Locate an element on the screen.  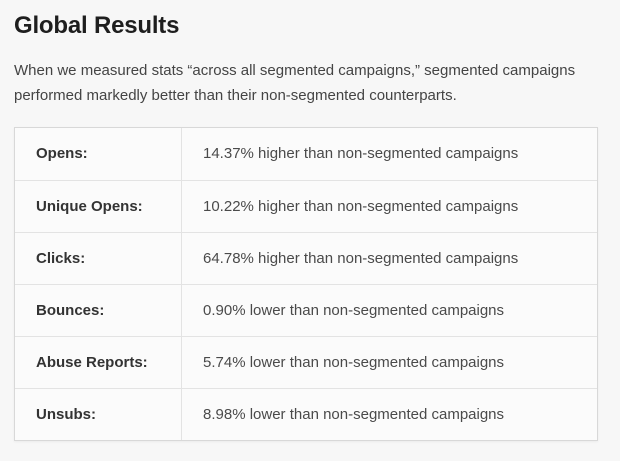
page-title: Global Results is located at coordinates (97, 25).